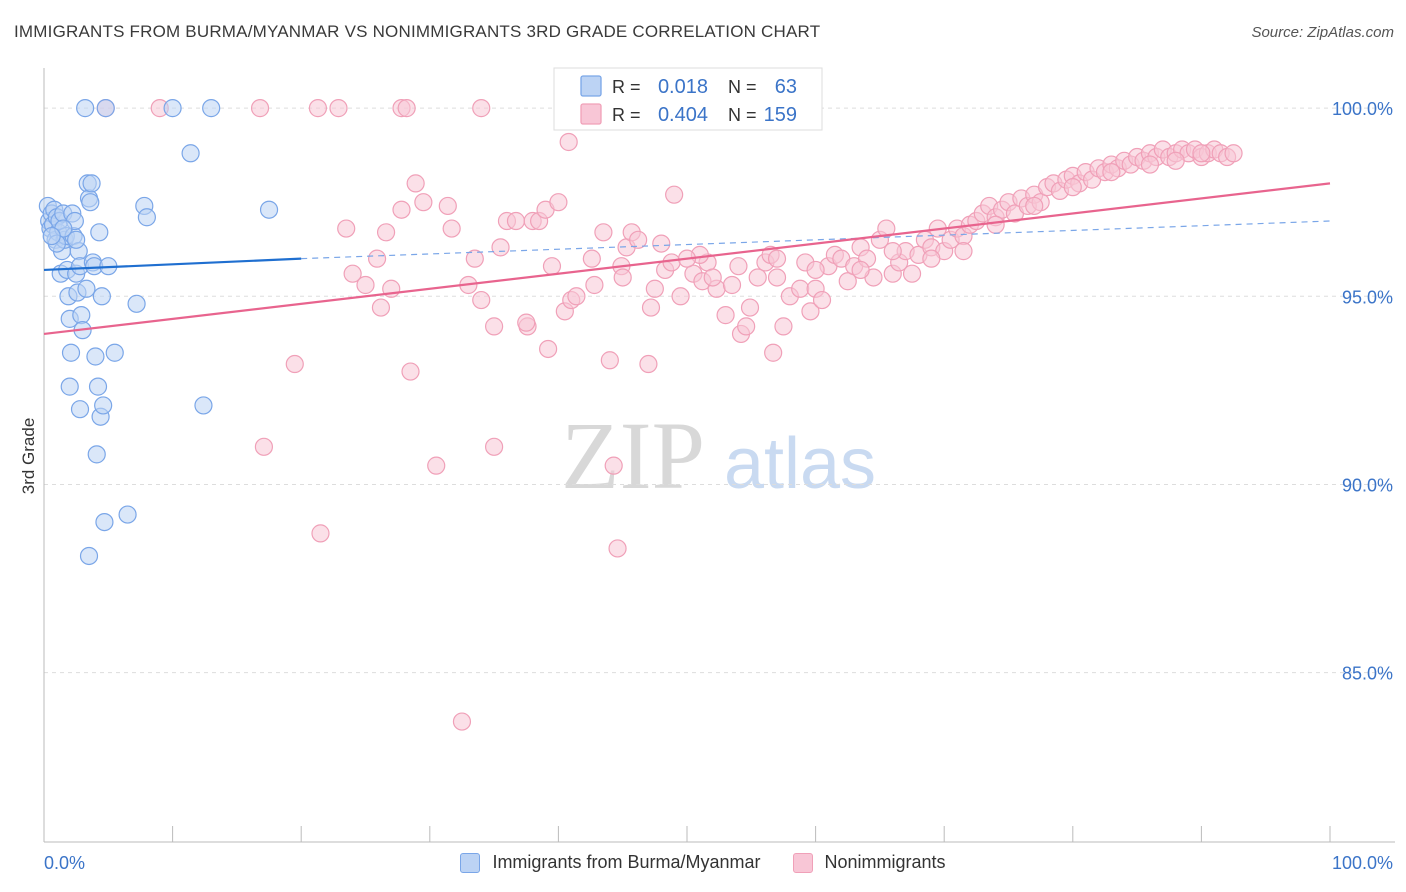 The image size is (1406, 892). What do you see at coordinates (683, 87) in the screenshot?
I see `r-value: 0.018` at bounding box center [683, 87].